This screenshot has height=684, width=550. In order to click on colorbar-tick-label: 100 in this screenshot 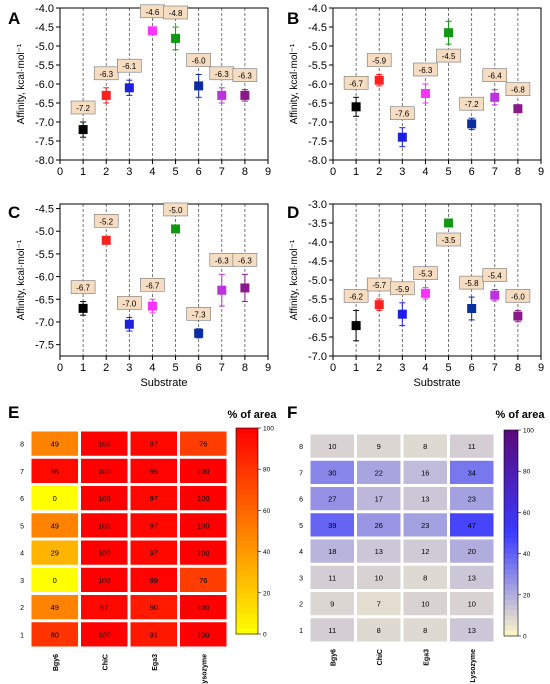, I will do `click(528, 431)`.